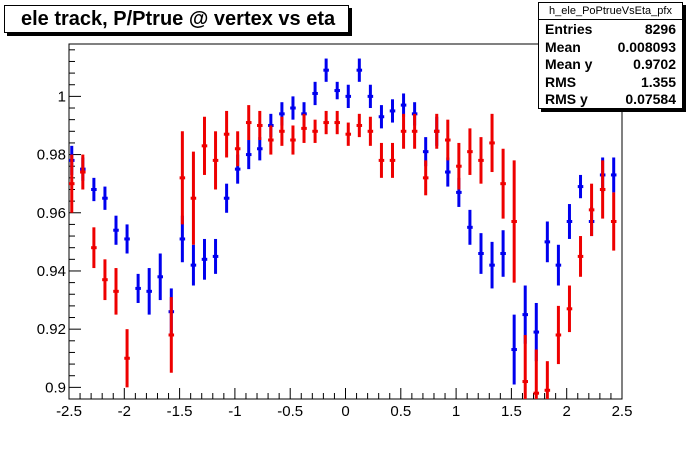 The image size is (692, 449). I want to click on stats-row-entries: Entries 8296, so click(610, 29).